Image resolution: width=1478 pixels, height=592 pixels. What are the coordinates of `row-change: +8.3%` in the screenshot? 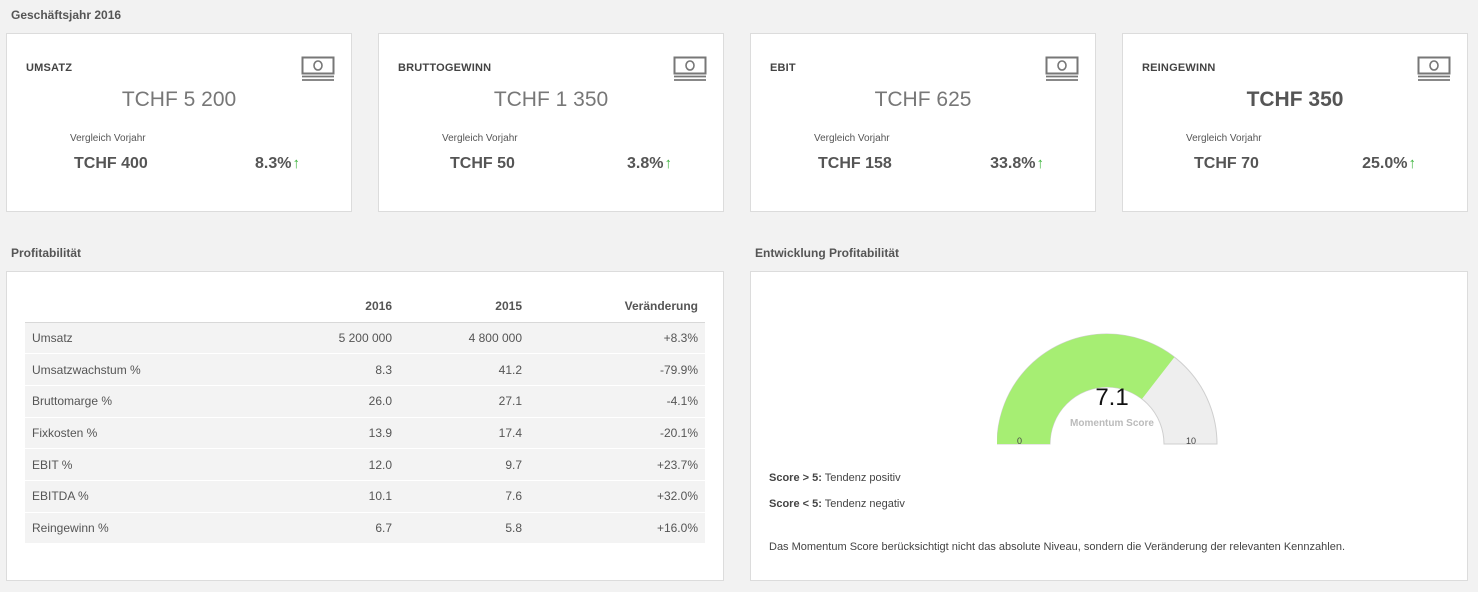 It's located at (617, 338).